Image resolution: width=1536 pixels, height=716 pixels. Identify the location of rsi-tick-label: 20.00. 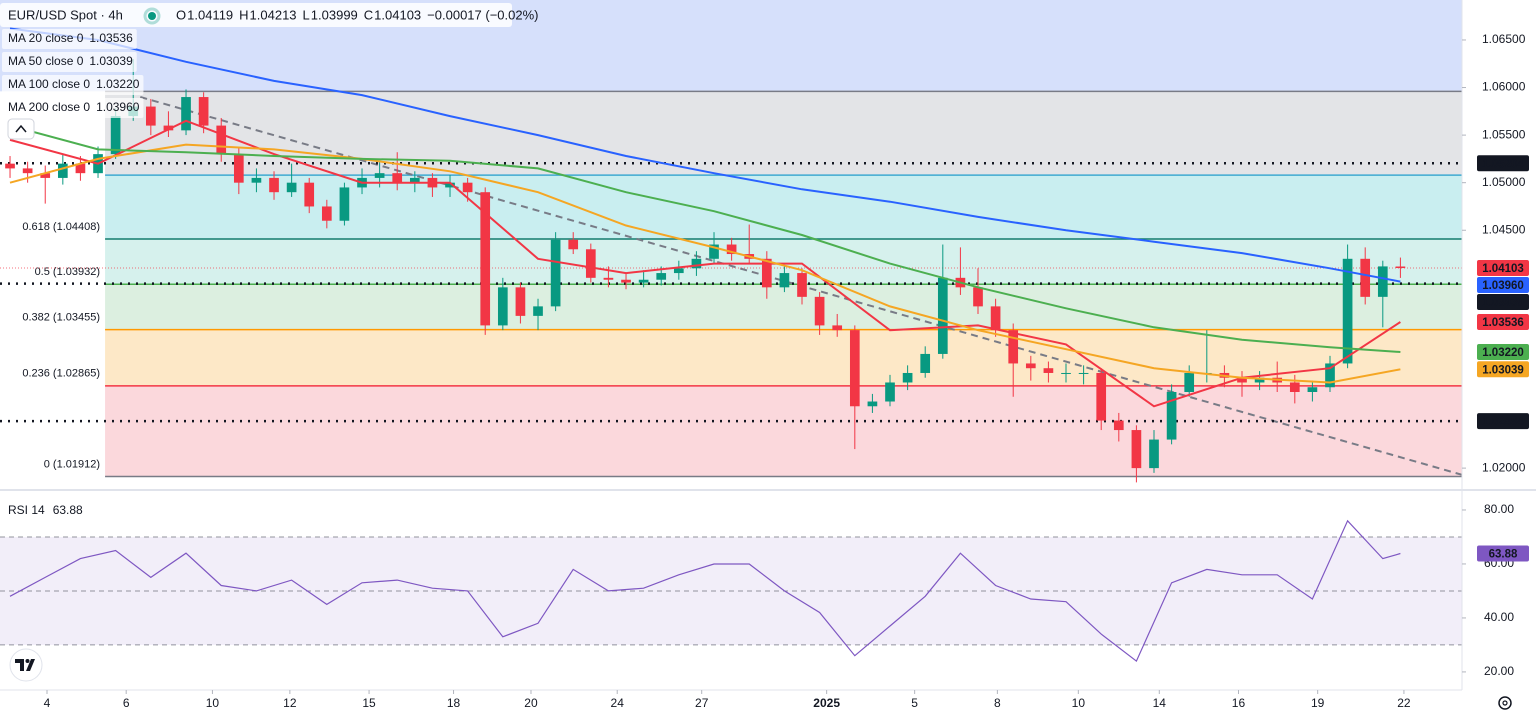
(1499, 671).